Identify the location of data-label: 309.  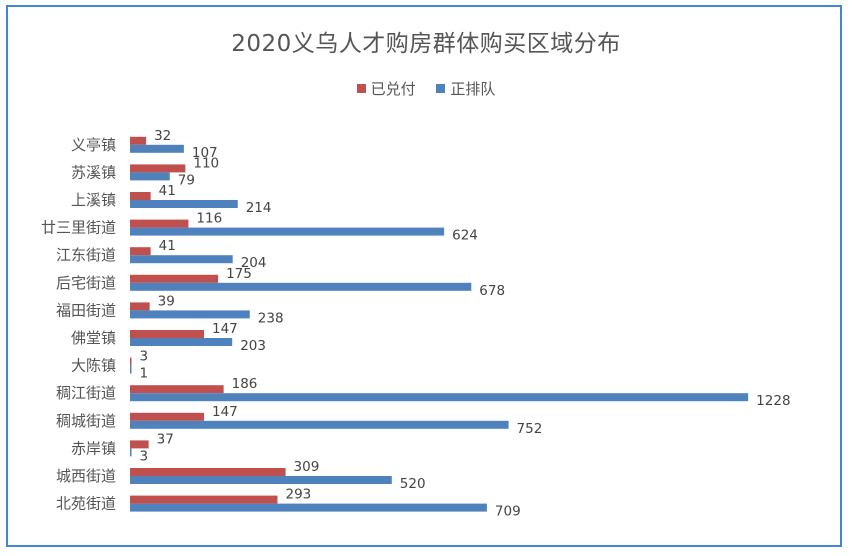
(307, 467).